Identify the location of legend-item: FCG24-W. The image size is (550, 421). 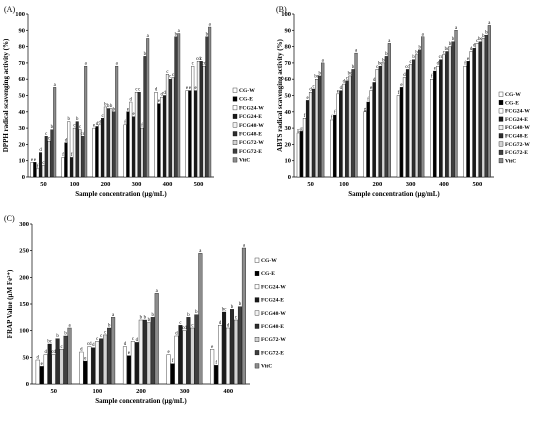
(517, 112).